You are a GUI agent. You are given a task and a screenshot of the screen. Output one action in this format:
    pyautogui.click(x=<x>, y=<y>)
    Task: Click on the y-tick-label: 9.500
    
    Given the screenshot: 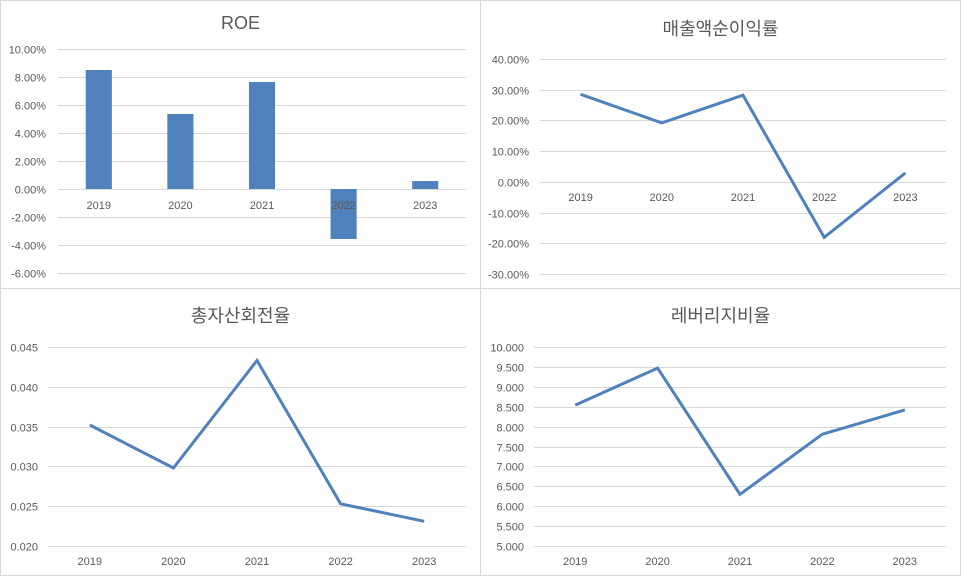 What is the action you would take?
    pyautogui.click(x=510, y=369)
    